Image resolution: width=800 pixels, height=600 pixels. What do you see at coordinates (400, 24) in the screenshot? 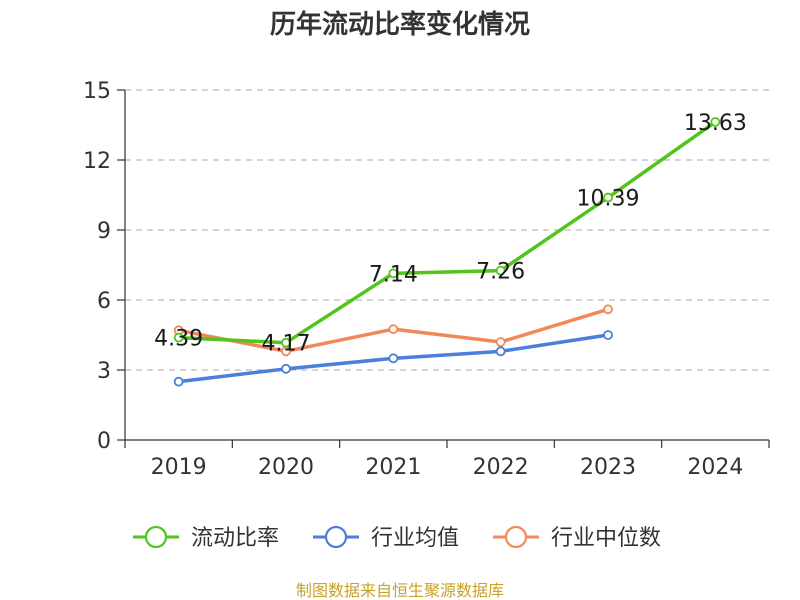
I see `chart-title: 历年流动比率变化情况` at bounding box center [400, 24].